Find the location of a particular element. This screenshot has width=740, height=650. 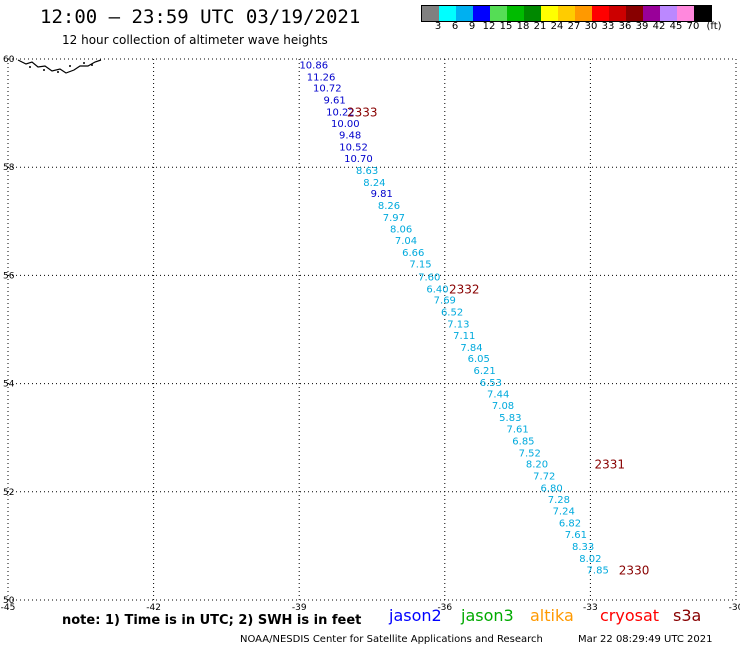

wave-height-label: 7.44 is located at coordinates (498, 394).